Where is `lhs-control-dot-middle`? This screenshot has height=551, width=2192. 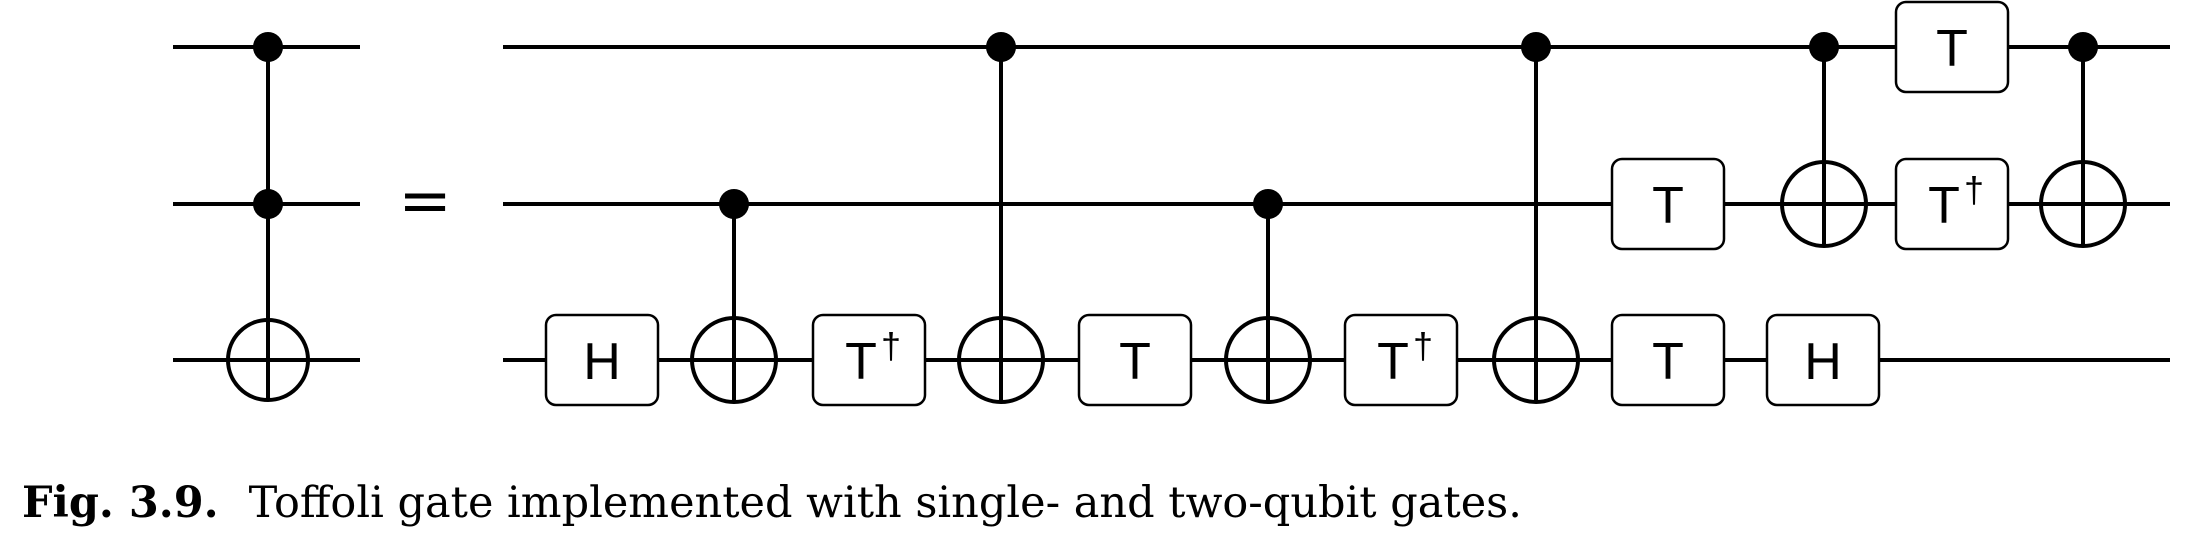 lhs-control-dot-middle is located at coordinates (268, 204).